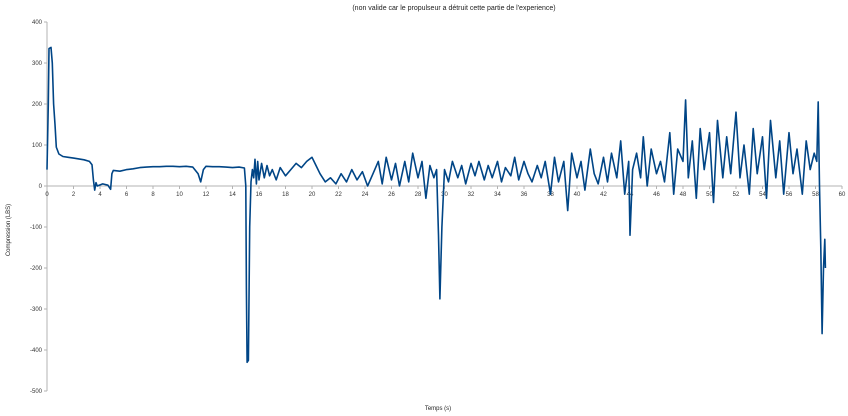 This screenshot has width=848, height=416. What do you see at coordinates (37, 64) in the screenshot?
I see `y-tick-label: 300` at bounding box center [37, 64].